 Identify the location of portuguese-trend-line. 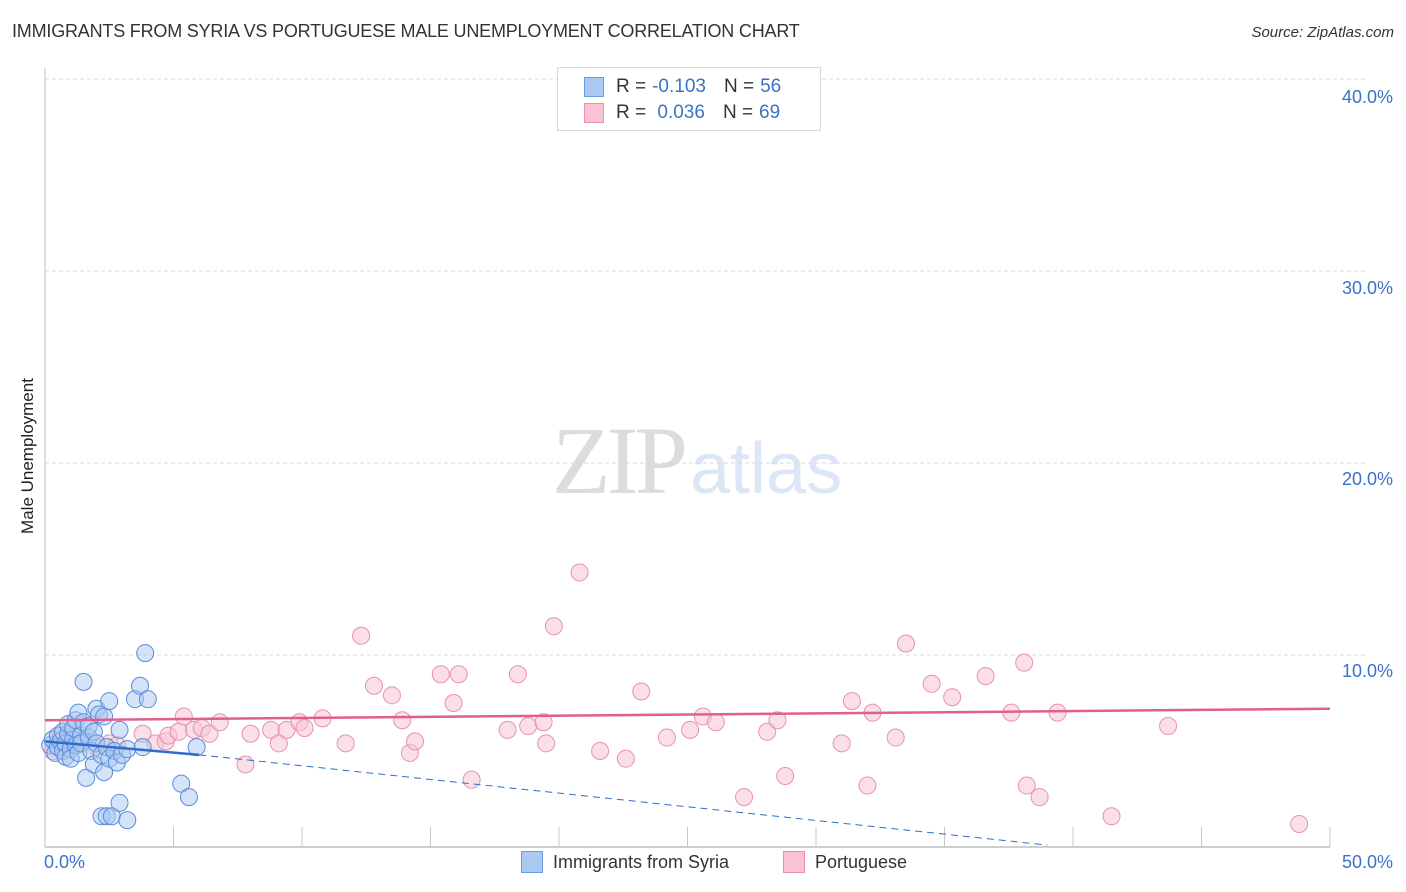
(687, 714).